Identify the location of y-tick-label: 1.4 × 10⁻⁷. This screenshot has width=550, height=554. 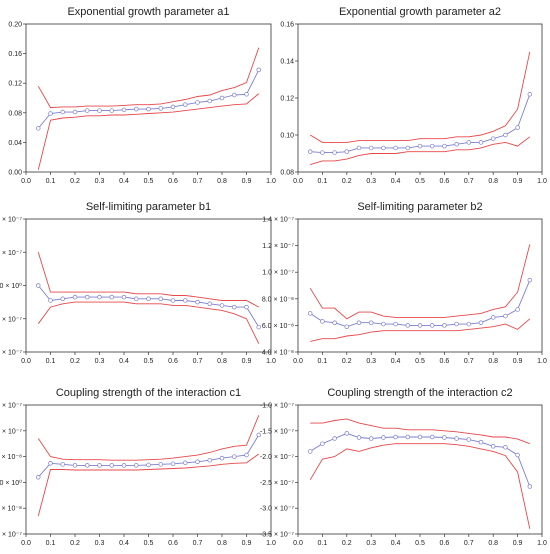
(278, 220).